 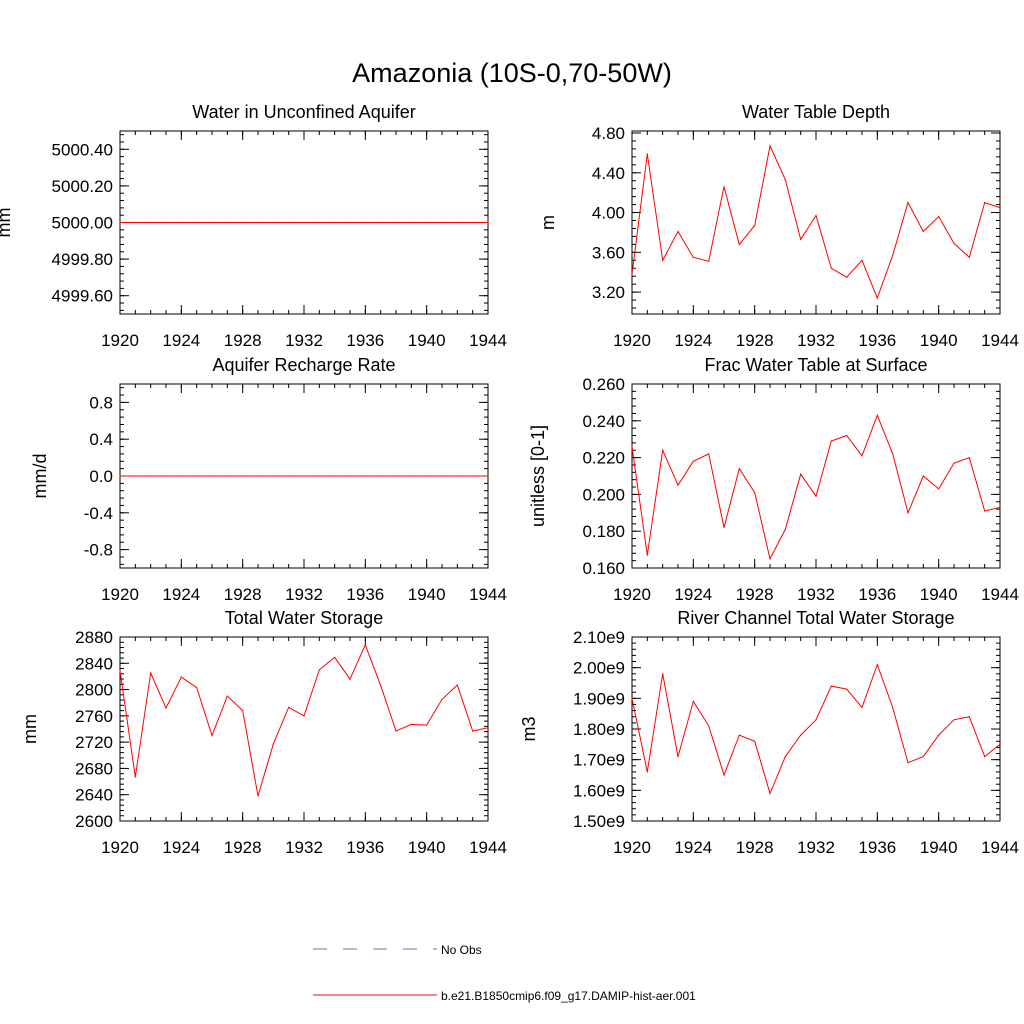 What do you see at coordinates (599, 729) in the screenshot?
I see `y-tick-label: 1.80e9` at bounding box center [599, 729].